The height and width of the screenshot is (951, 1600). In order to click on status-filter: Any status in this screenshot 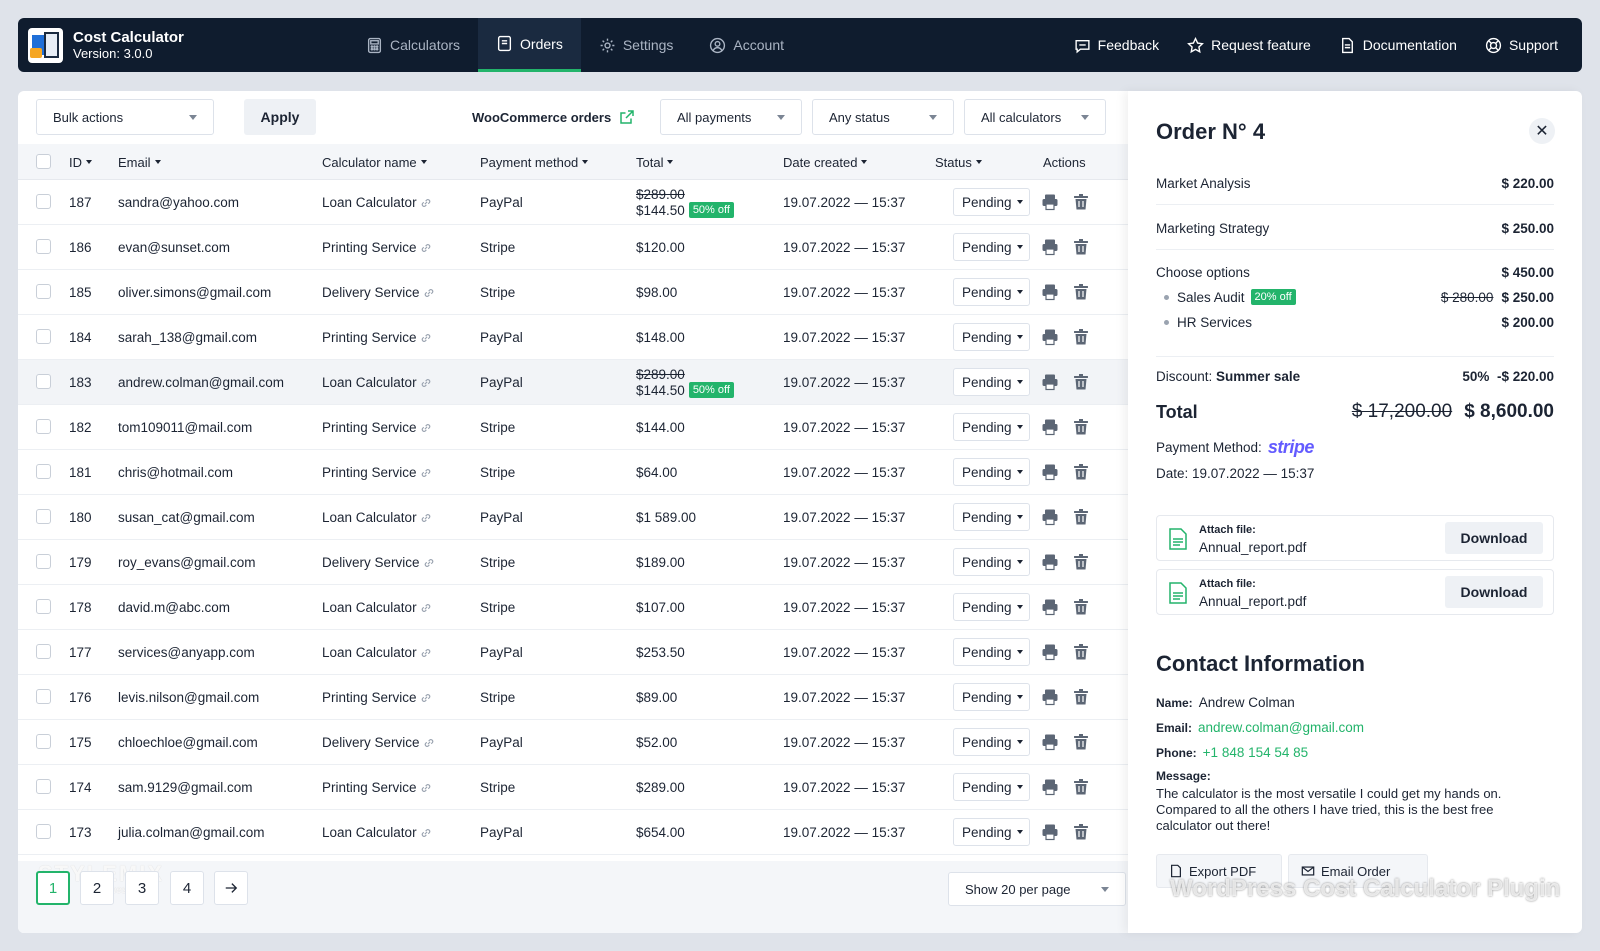, I will do `click(883, 117)`.